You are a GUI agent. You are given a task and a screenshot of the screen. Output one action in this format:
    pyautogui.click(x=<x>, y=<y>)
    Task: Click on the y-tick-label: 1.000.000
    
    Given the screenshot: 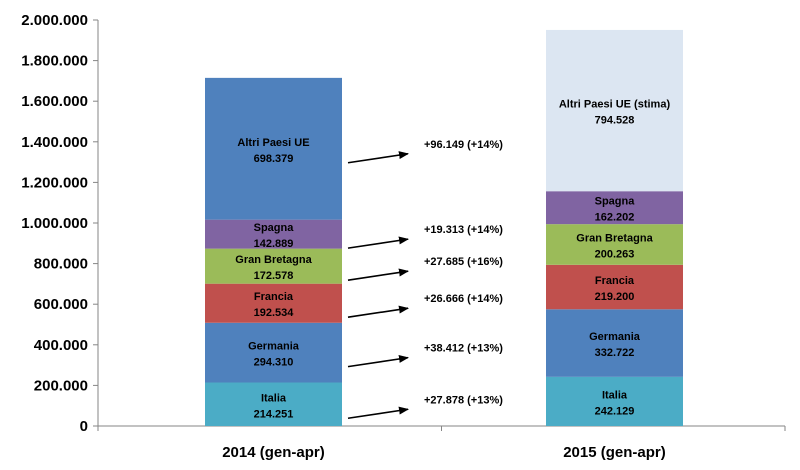 What is the action you would take?
    pyautogui.click(x=54, y=223)
    